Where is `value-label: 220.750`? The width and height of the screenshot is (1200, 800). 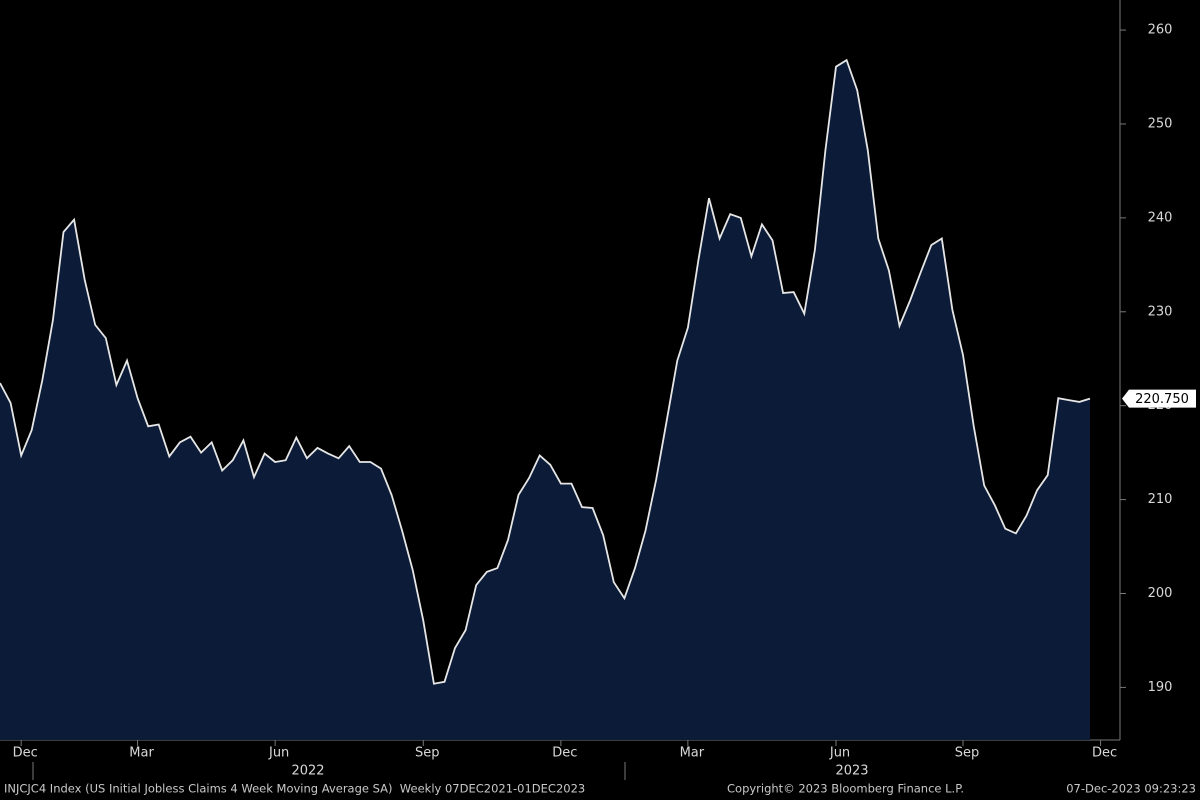
value-label: 220.750 is located at coordinates (1162, 399).